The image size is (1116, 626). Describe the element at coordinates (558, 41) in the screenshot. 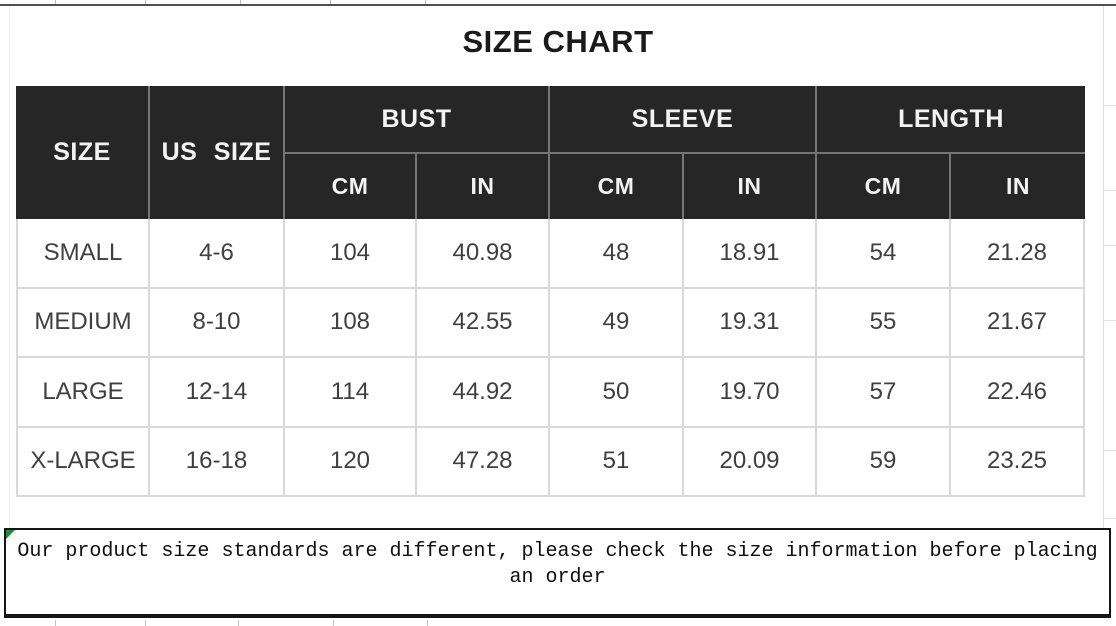

I see `page-title: SIZE CHART` at that location.